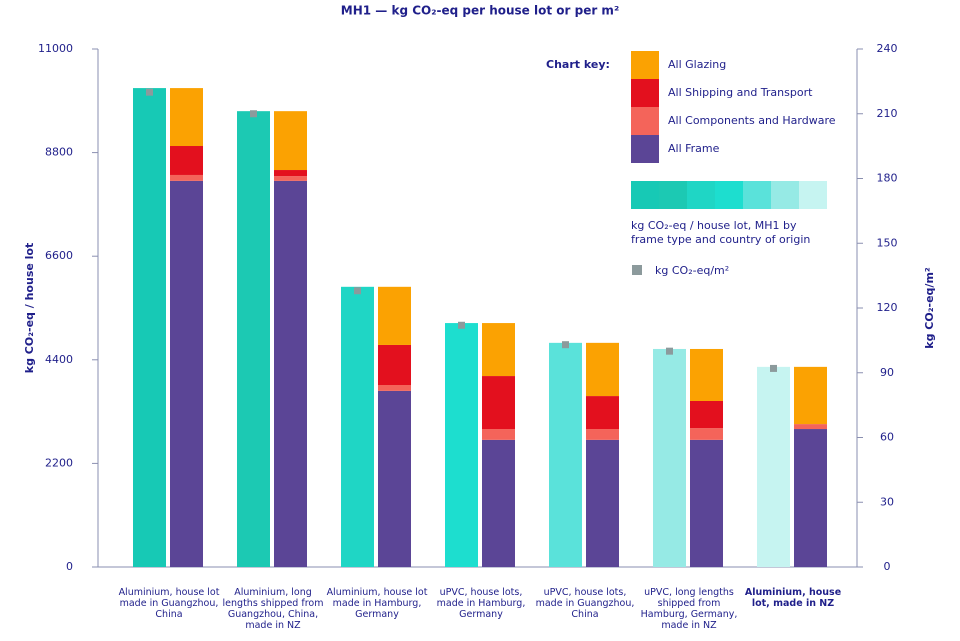  I want to click on legend-marker, so click(637, 270).